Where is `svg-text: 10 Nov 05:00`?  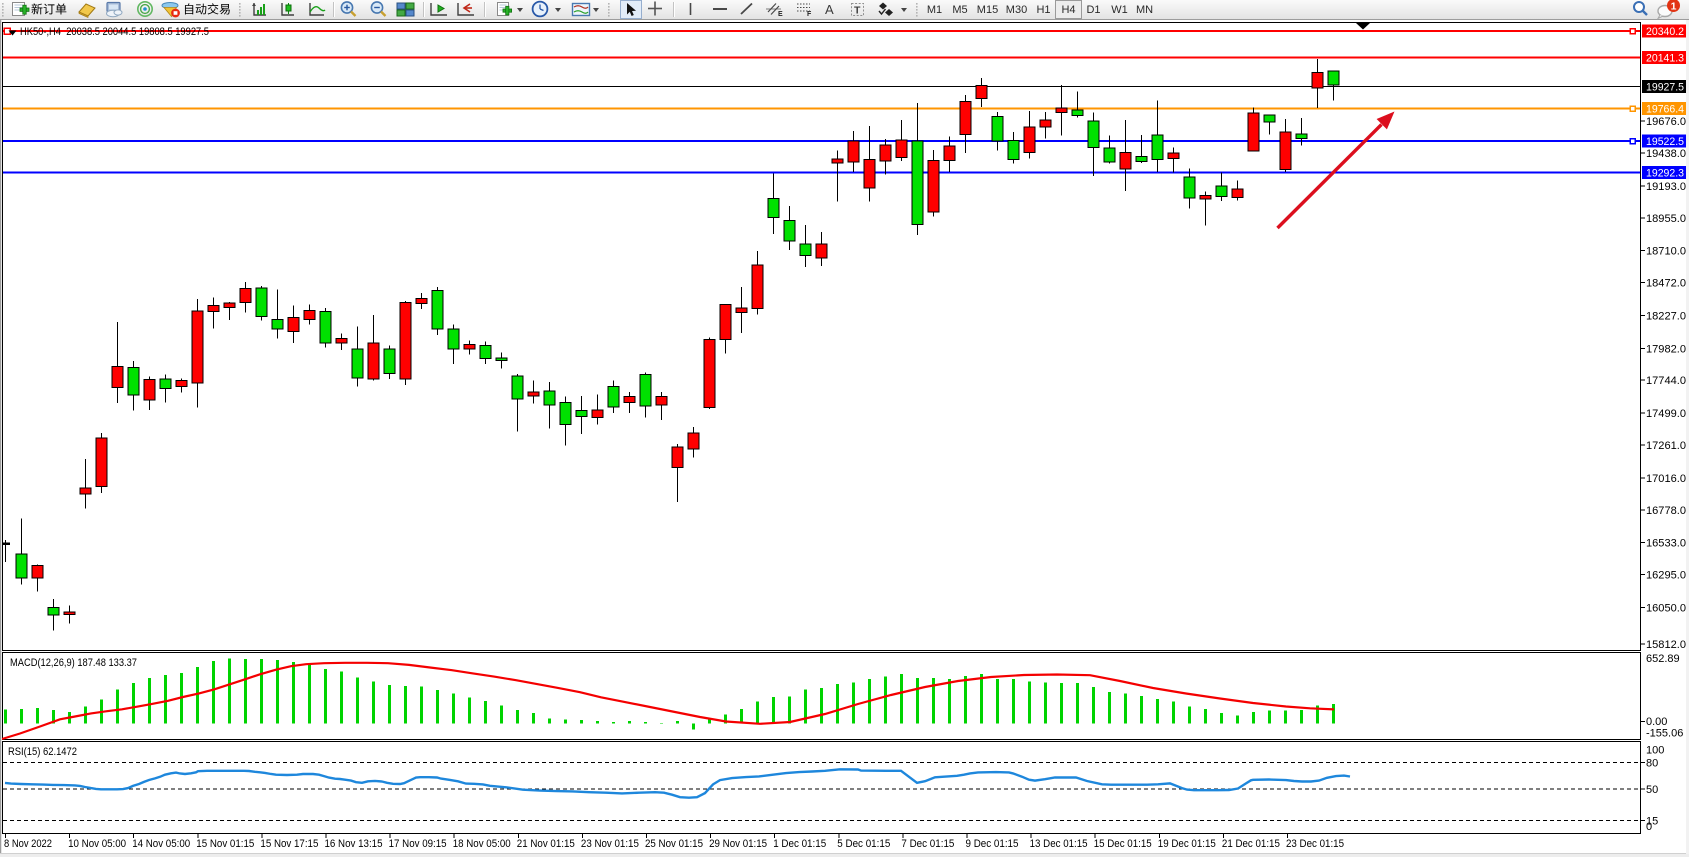
svg-text: 10 Nov 05:00 is located at coordinates (97, 844).